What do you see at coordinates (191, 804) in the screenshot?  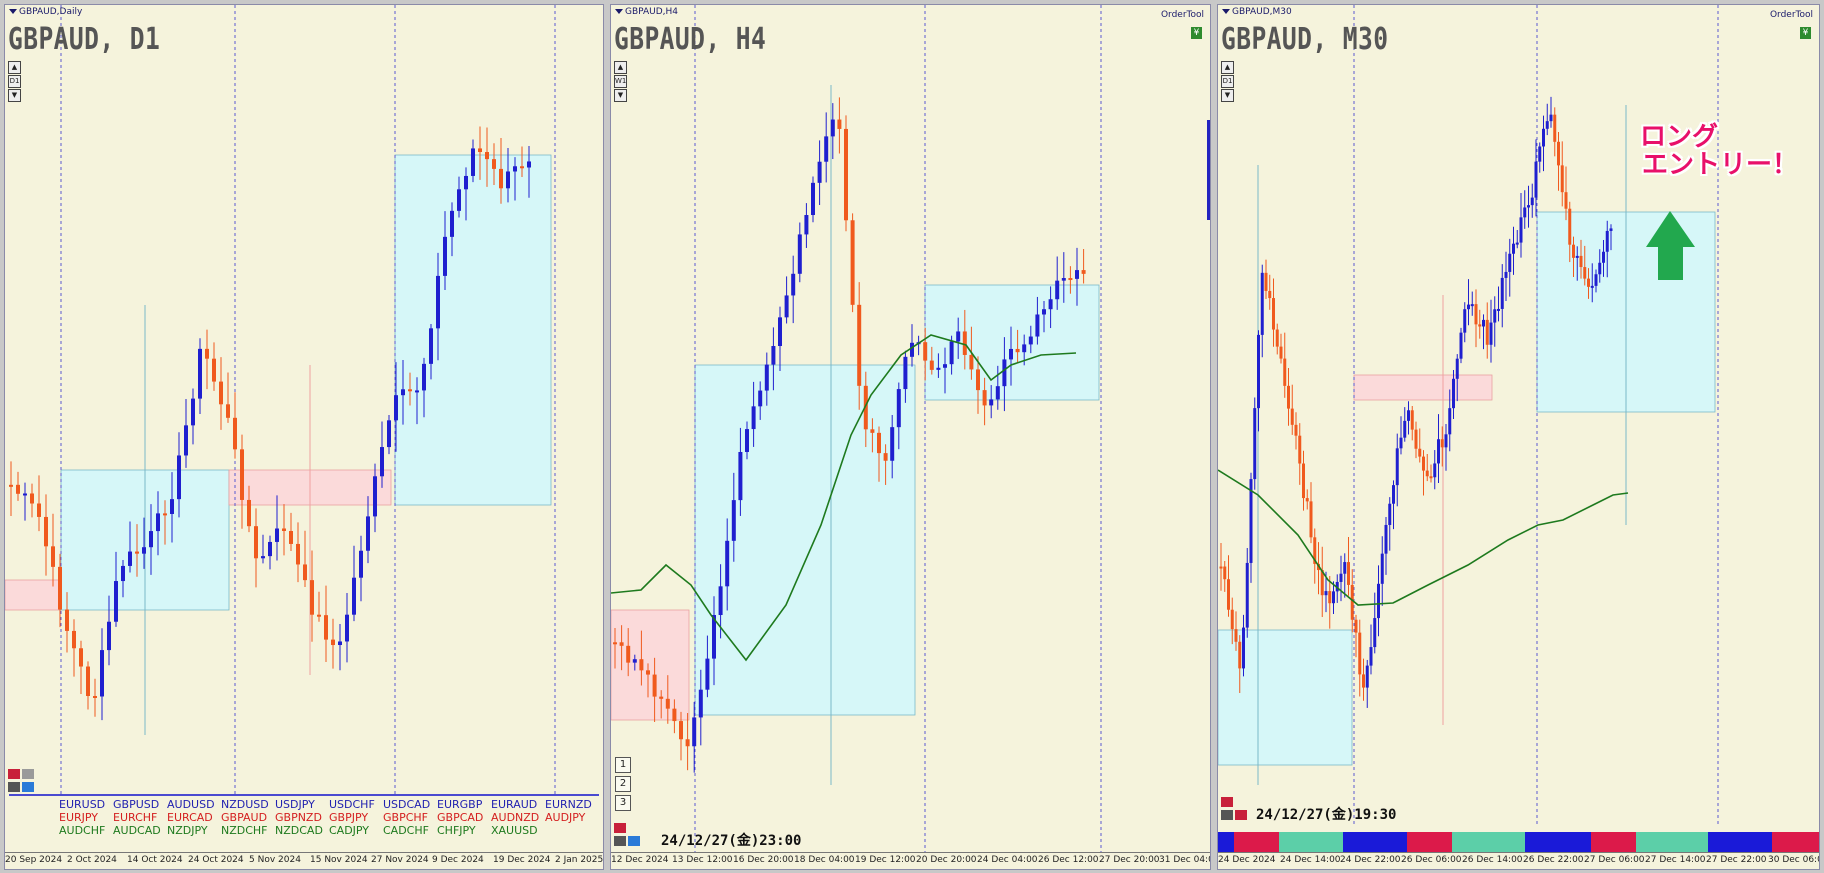 I see `pair-link: AUDUSD` at bounding box center [191, 804].